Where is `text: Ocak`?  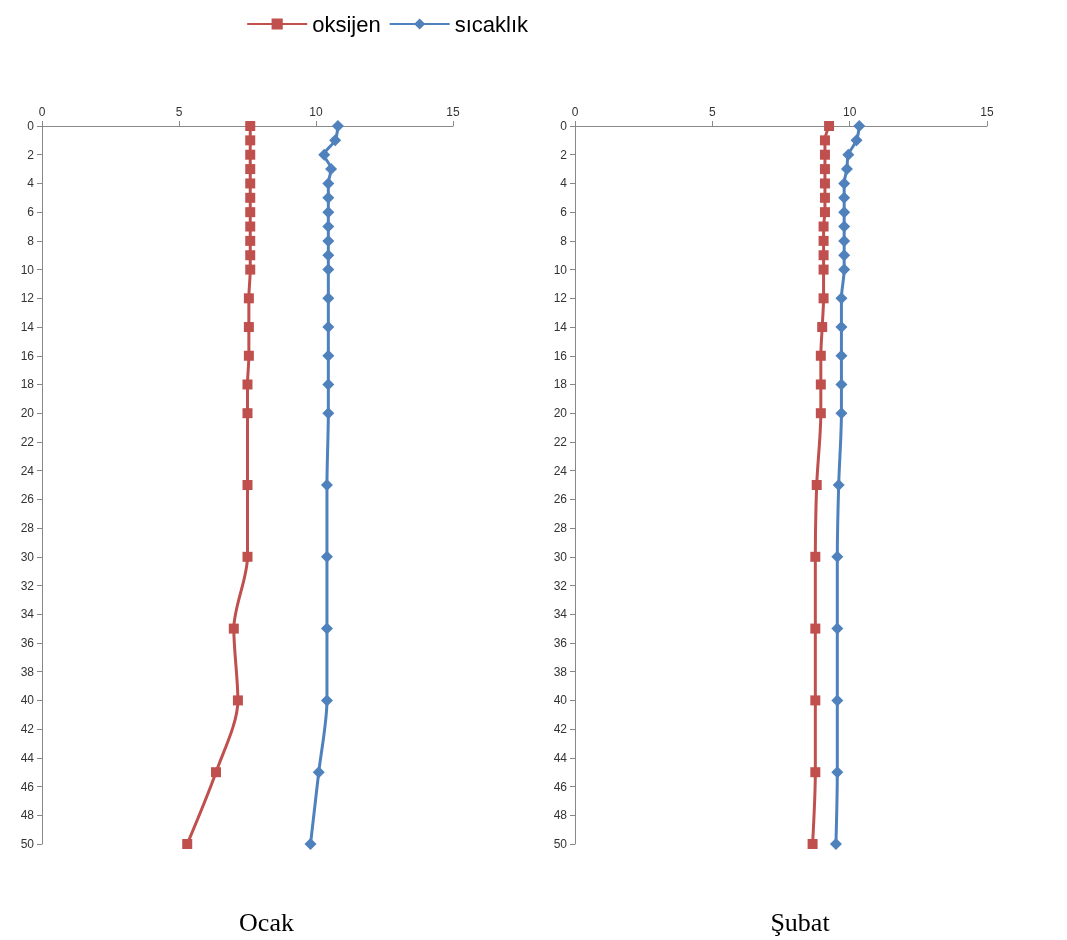 text: Ocak is located at coordinates (266, 922).